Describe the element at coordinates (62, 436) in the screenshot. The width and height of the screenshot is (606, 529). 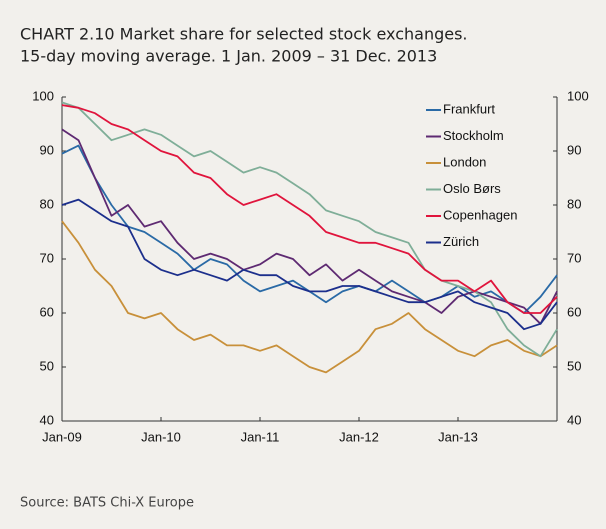
I see `x-tick-label: Jan-09` at that location.